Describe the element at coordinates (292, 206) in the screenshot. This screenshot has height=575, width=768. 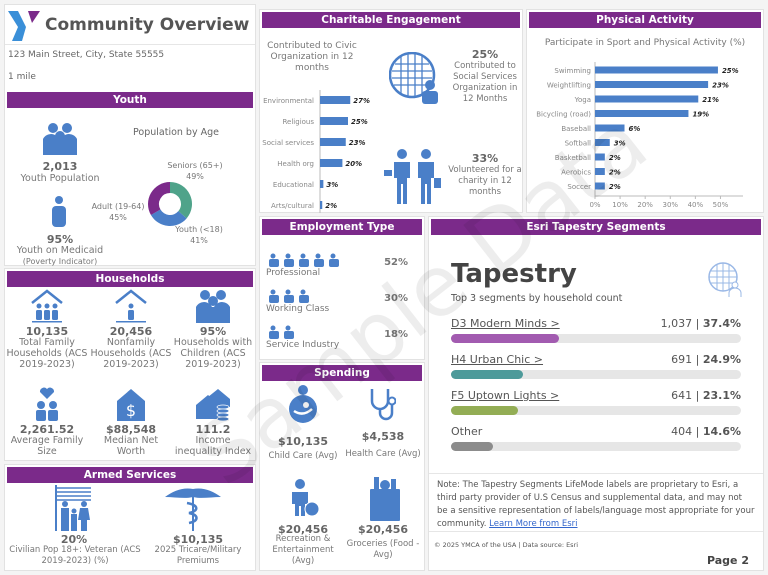
I see `category-label: Arts/cultural` at that location.